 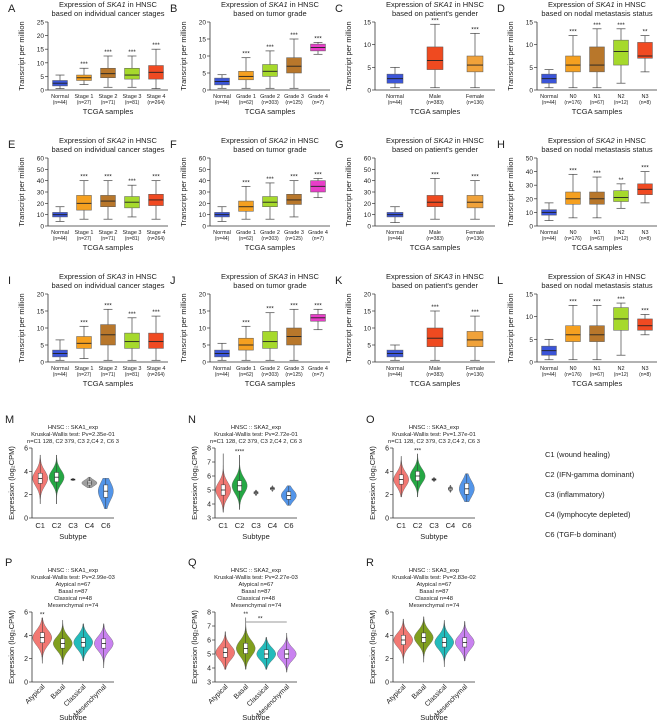 What do you see at coordinates (26, 472) in the screenshot?
I see `y-tick-label: 4` at bounding box center [26, 472].